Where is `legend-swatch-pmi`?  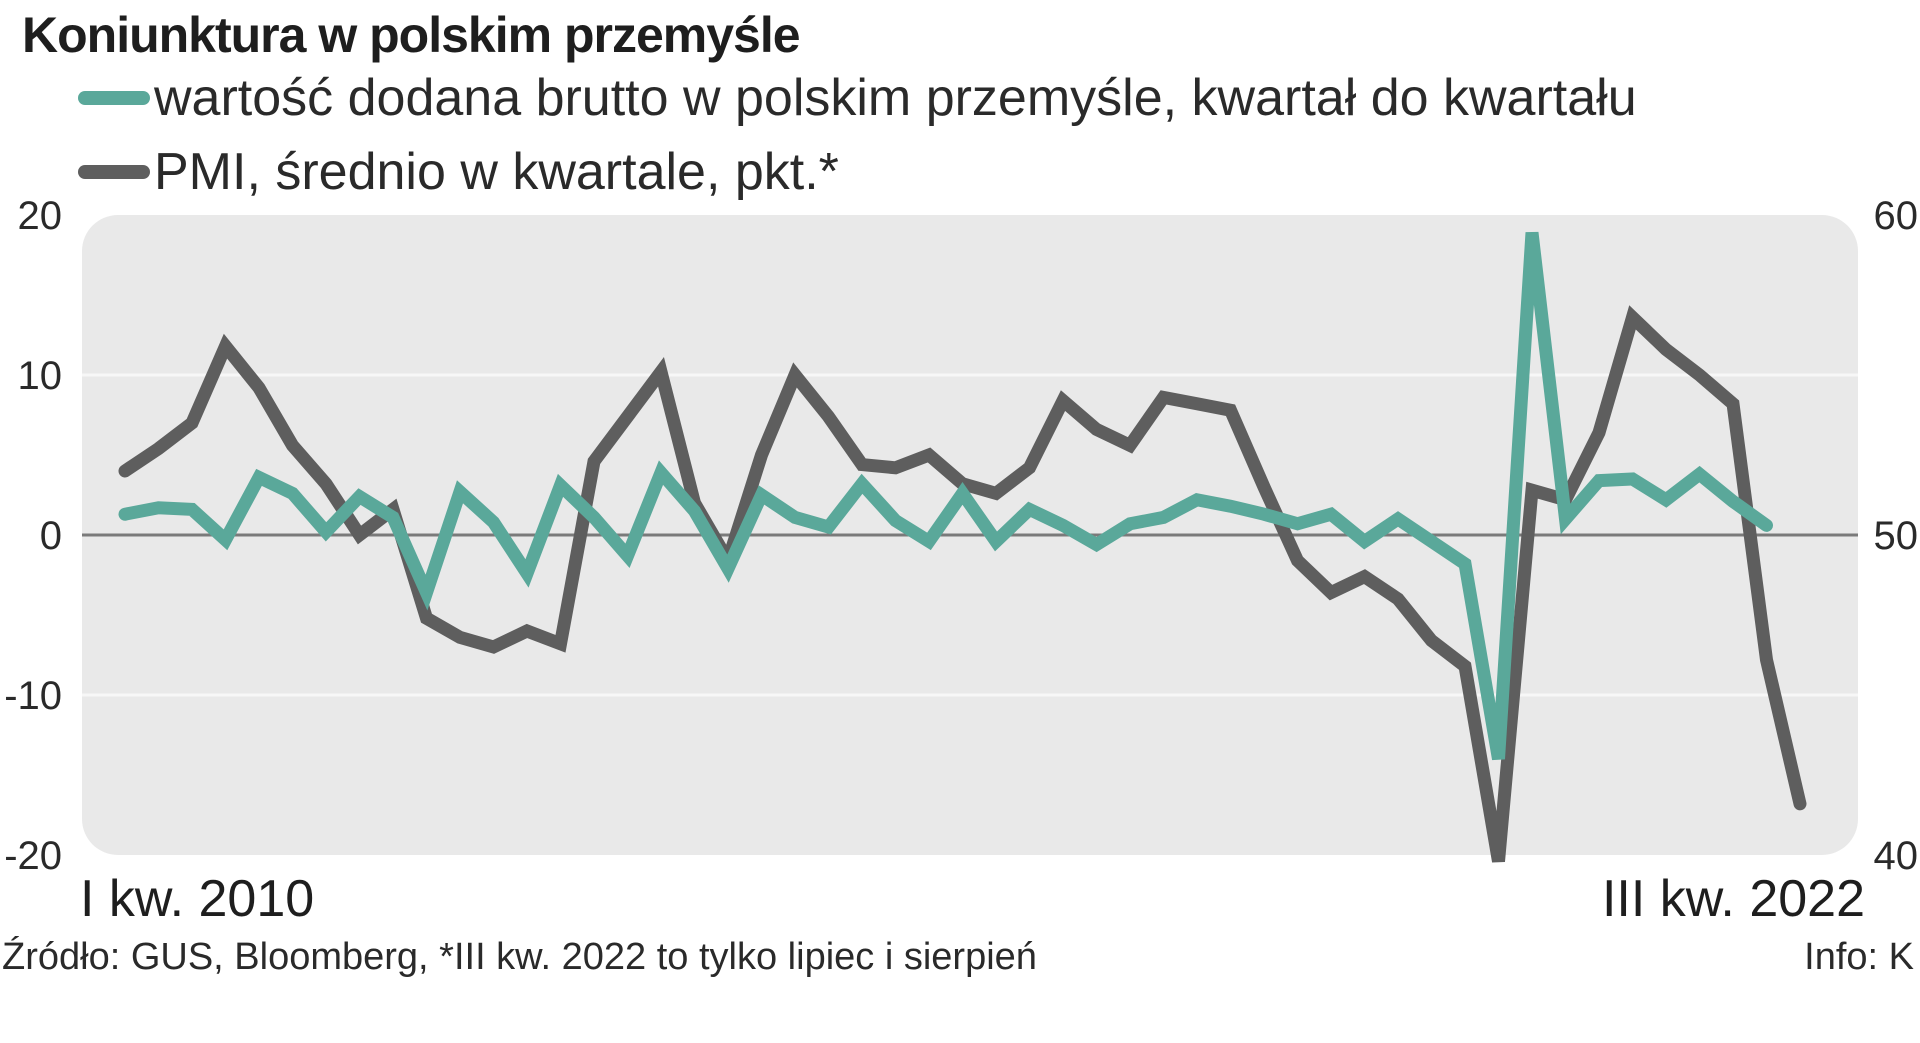 legend-swatch-pmi is located at coordinates (114, 172).